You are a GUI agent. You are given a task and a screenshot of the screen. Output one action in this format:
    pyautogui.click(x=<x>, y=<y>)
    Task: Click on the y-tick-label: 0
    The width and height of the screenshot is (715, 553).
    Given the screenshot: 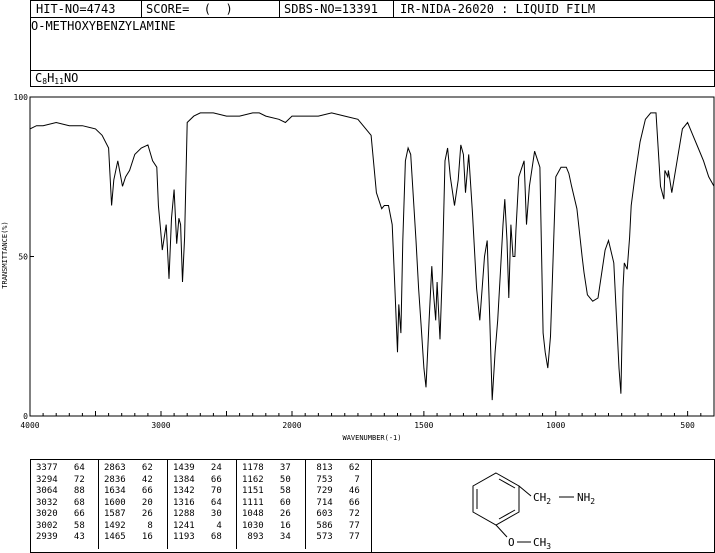 What is the action you would take?
    pyautogui.click(x=25, y=416)
    